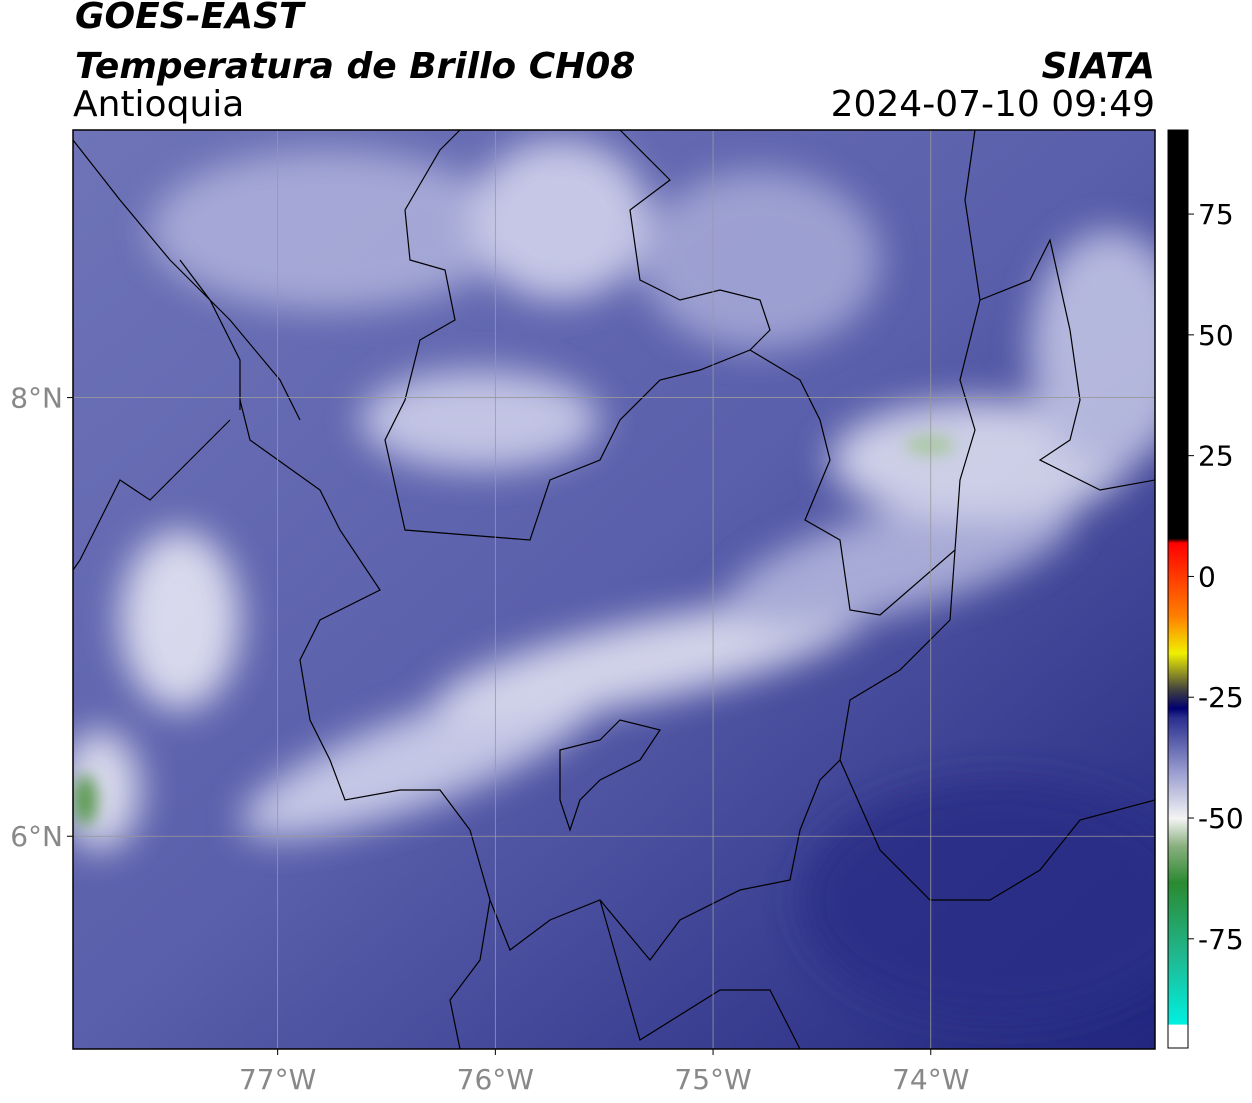 The width and height of the screenshot is (1252, 1103). I want to click on colorbar-tick-label: 0, so click(1207, 576).